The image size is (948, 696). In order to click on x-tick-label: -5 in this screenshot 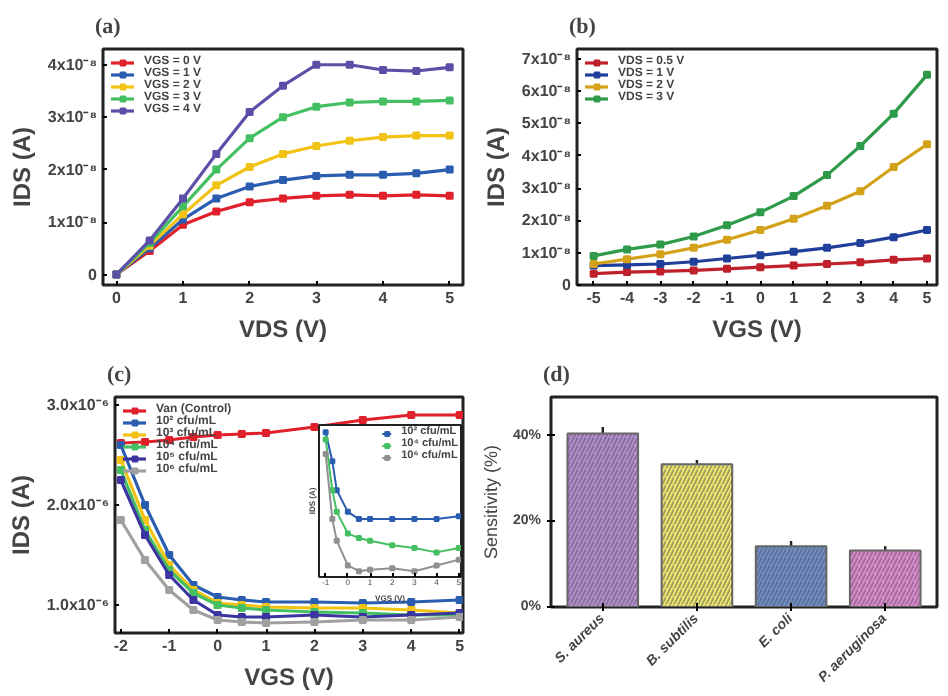, I will do `click(594, 298)`.